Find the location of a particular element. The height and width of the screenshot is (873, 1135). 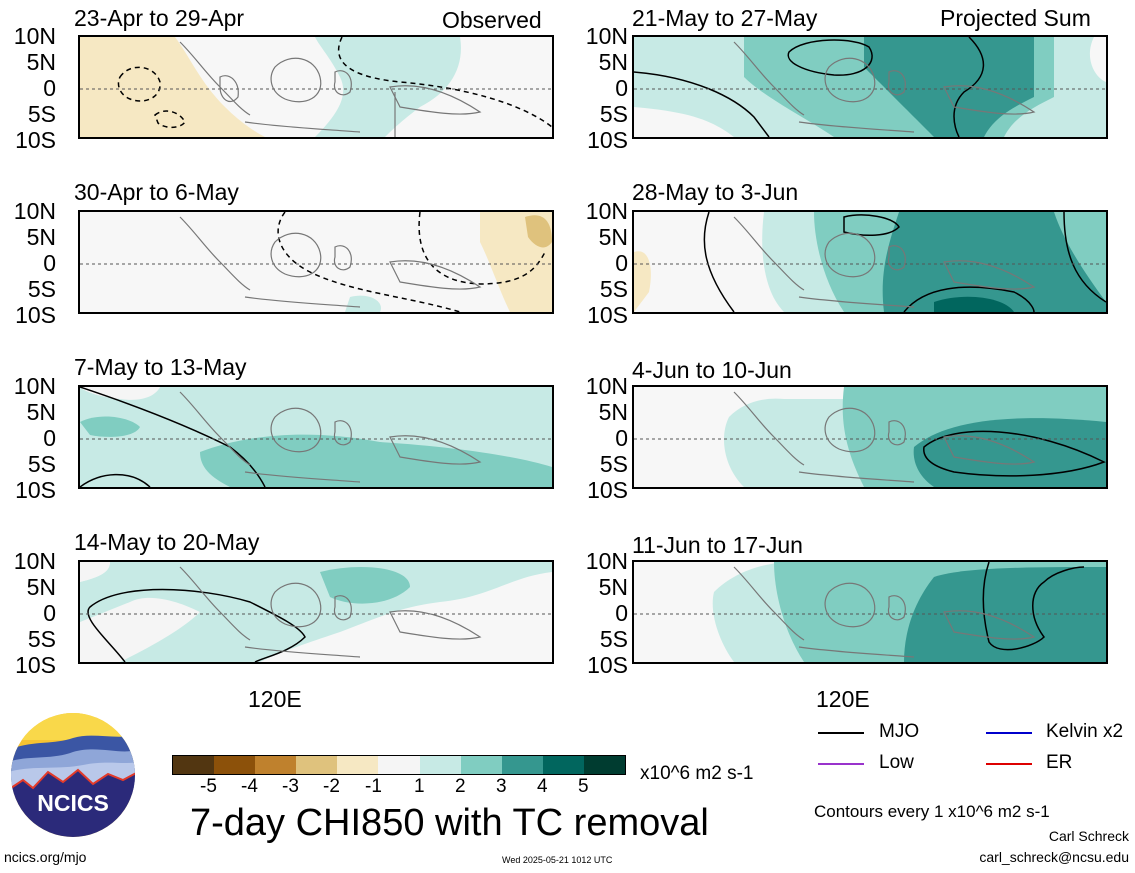

main-title: 7-day CHI850 with TC removal is located at coordinates (449, 823).